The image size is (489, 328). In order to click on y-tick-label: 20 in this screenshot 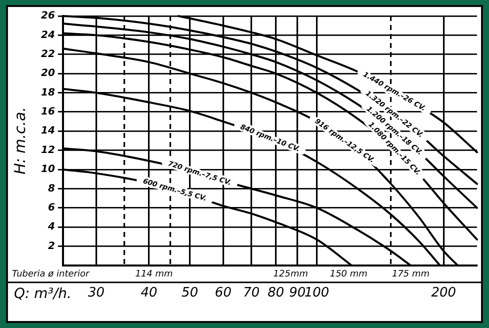, I will do `click(47, 74)`.